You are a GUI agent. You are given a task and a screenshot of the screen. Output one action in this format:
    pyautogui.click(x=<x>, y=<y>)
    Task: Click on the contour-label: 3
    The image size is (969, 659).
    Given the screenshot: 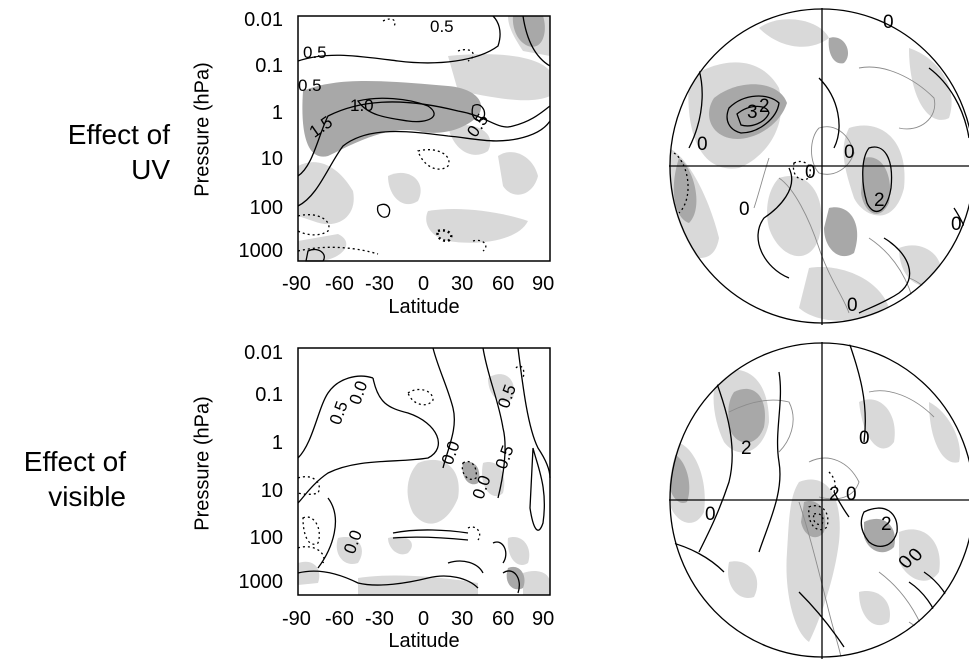 What is the action you would take?
    pyautogui.click(x=752, y=112)
    